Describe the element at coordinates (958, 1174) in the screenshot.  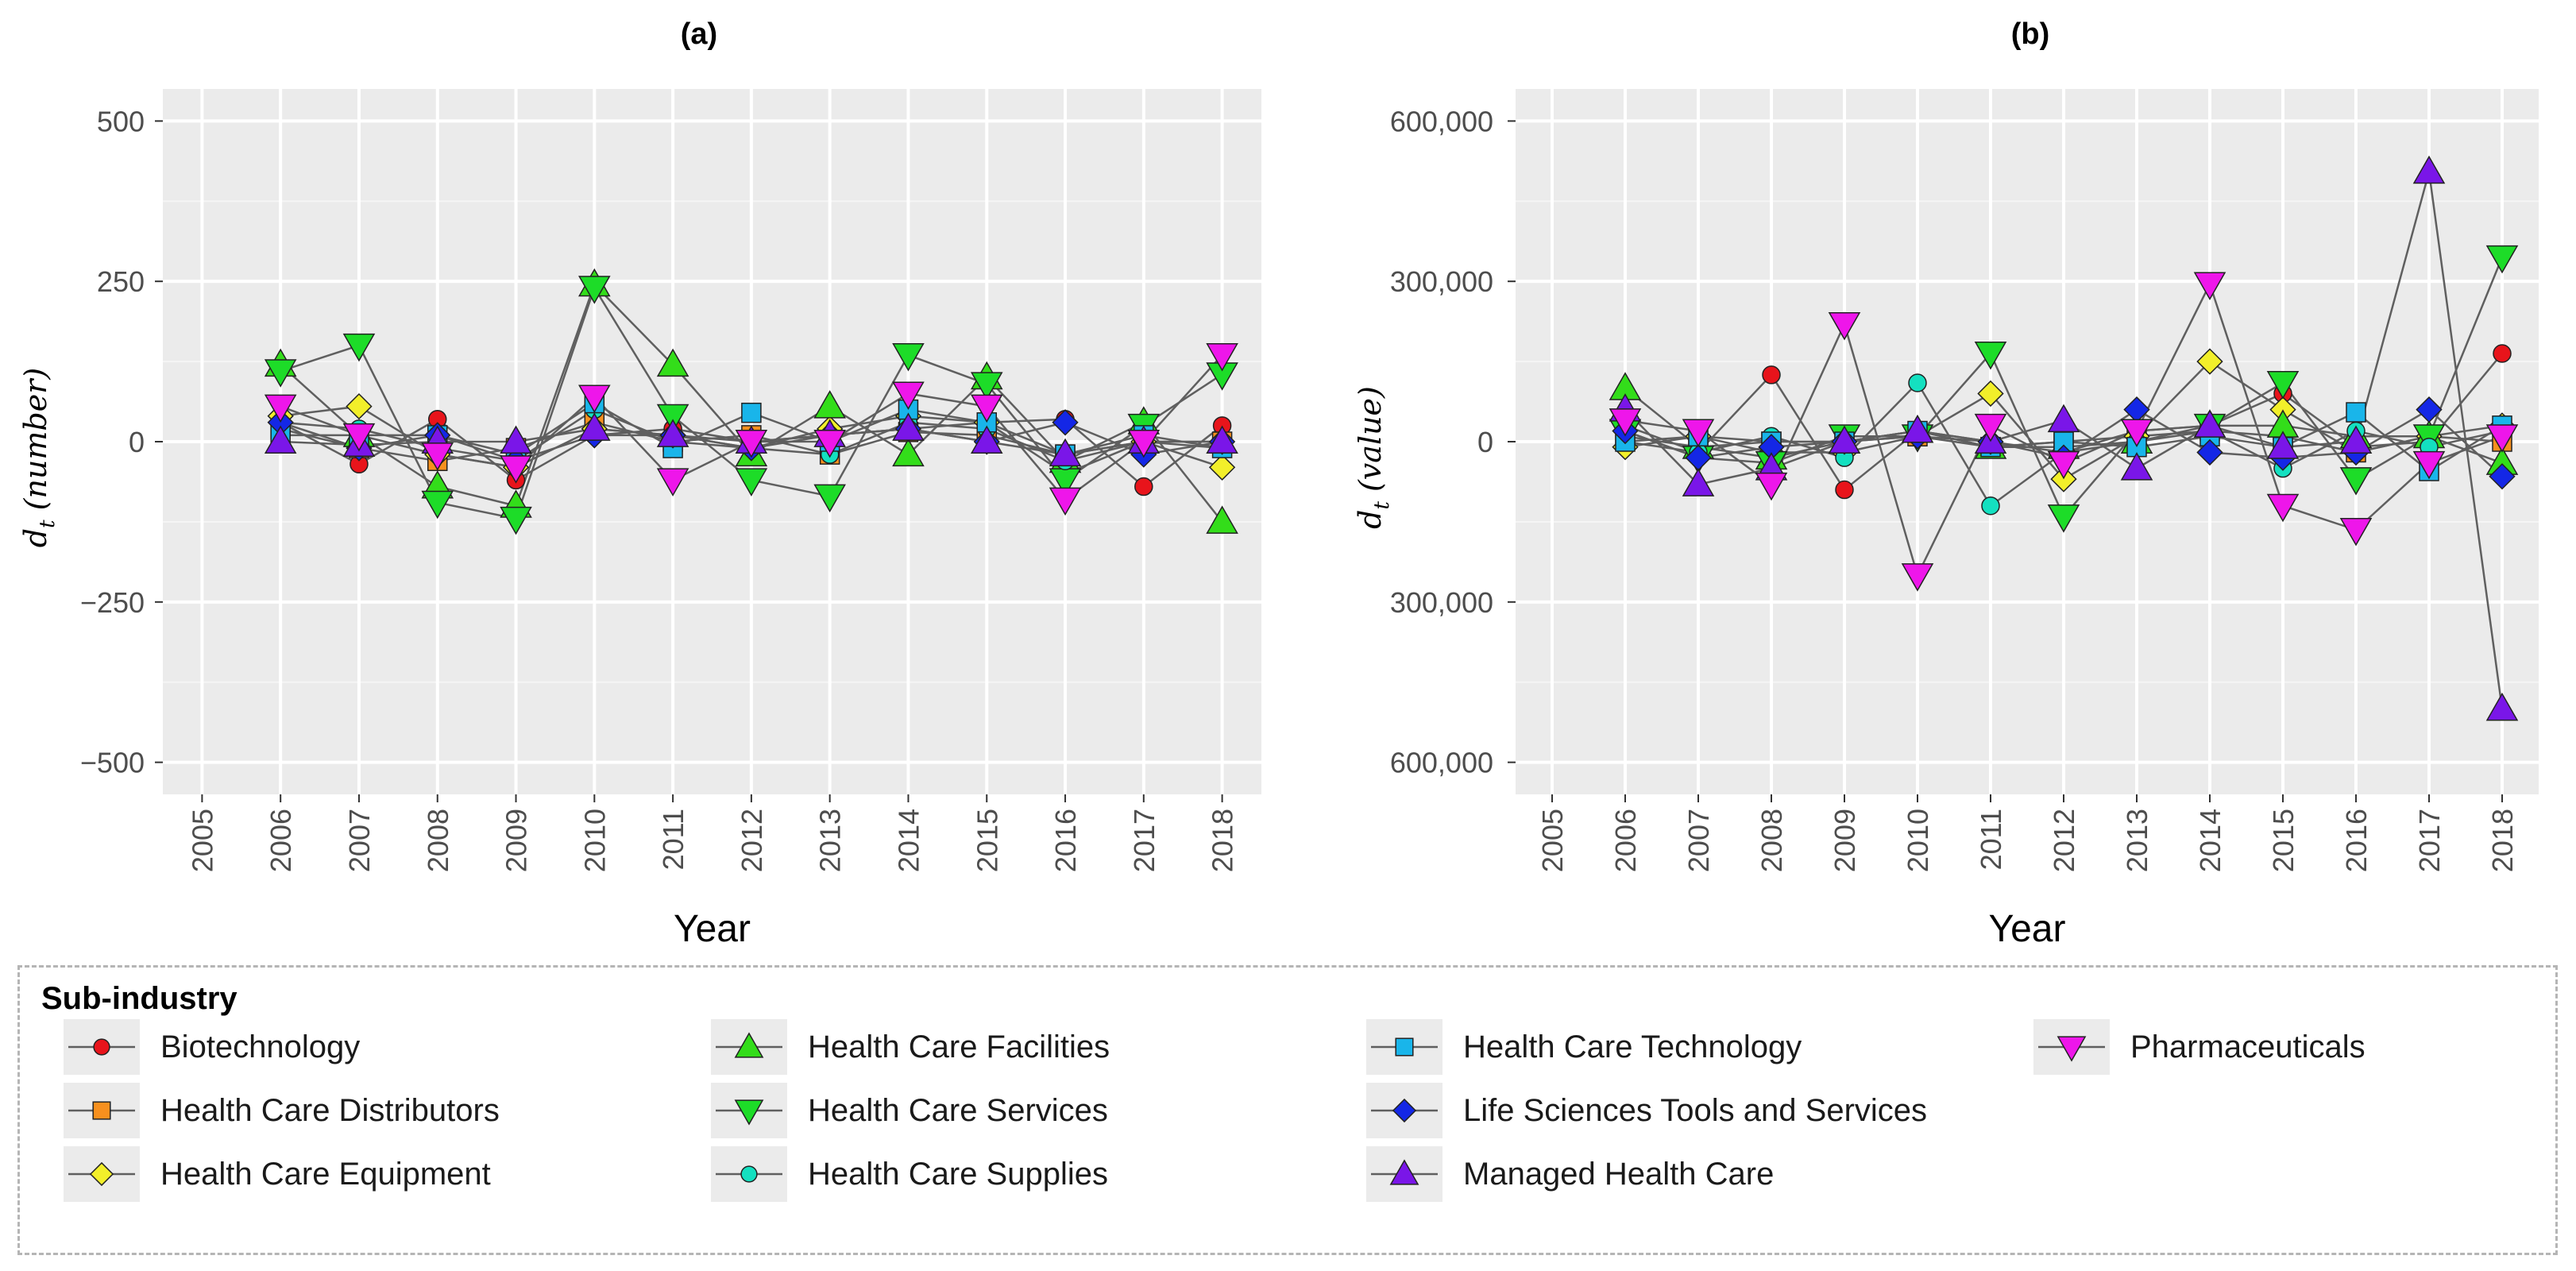
I see `legend-label: Health Care Supplies` at that location.